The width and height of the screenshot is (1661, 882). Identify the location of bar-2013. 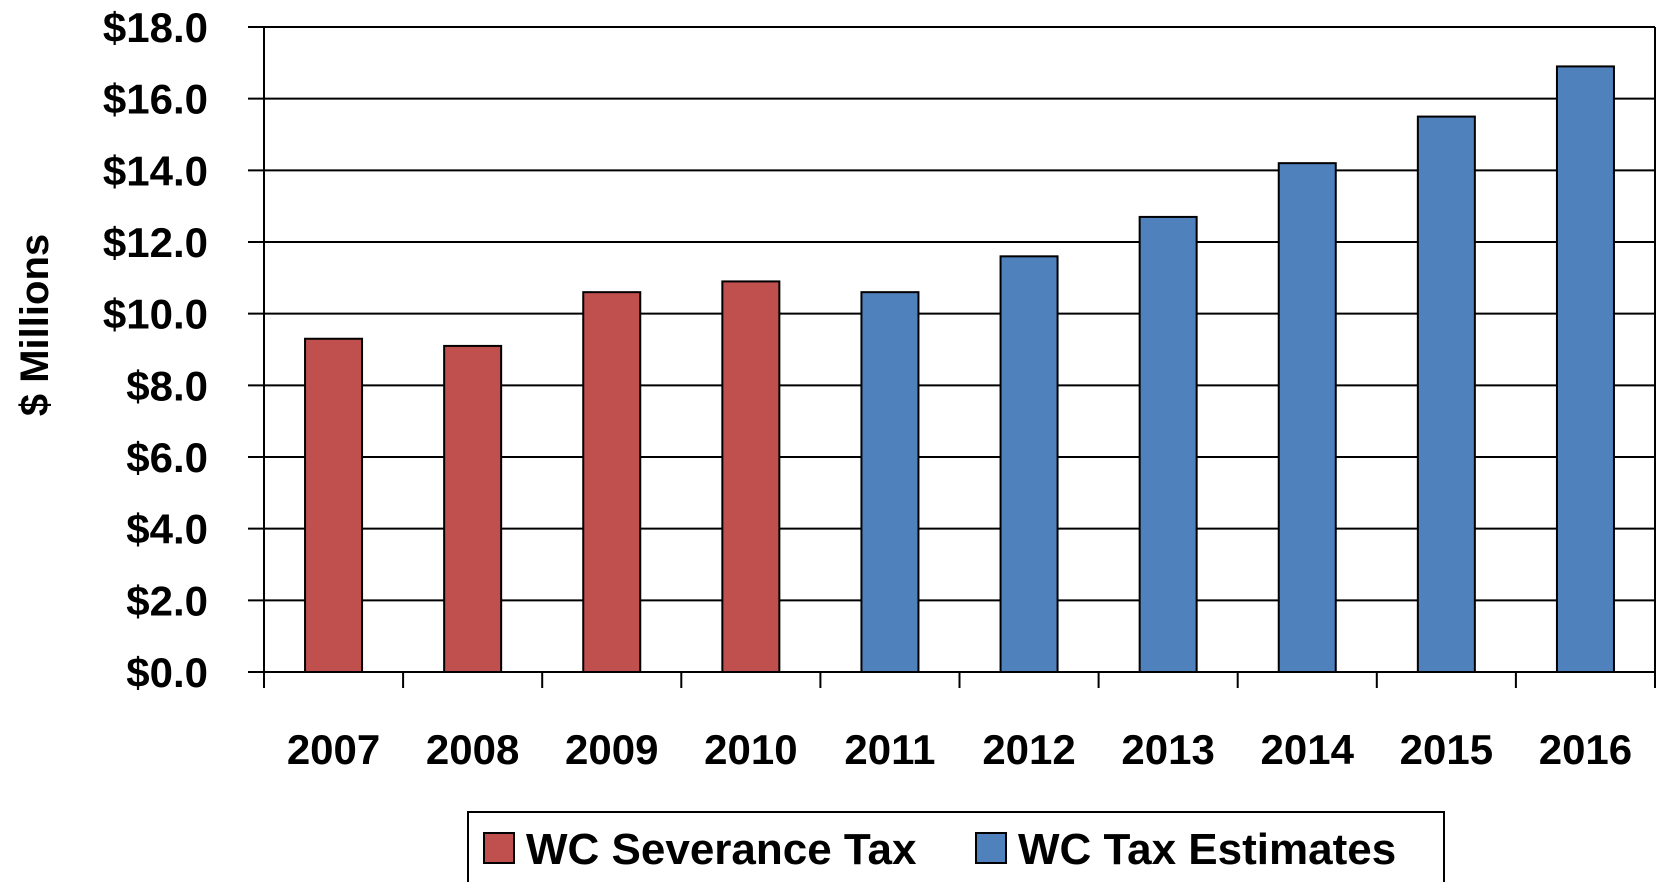
(1168, 444).